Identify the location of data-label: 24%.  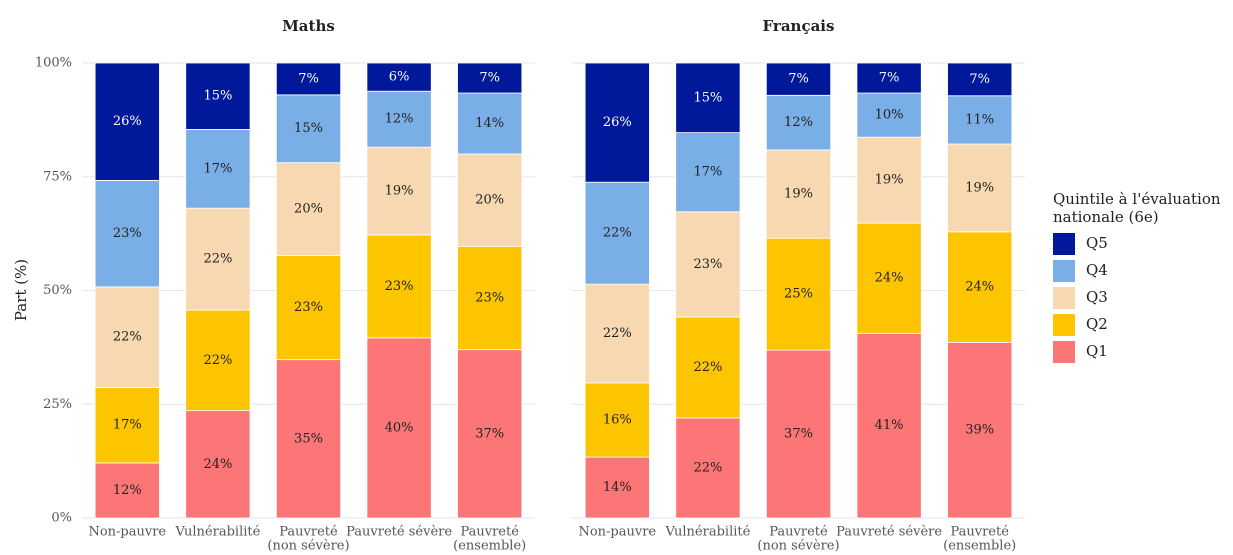
(889, 278).